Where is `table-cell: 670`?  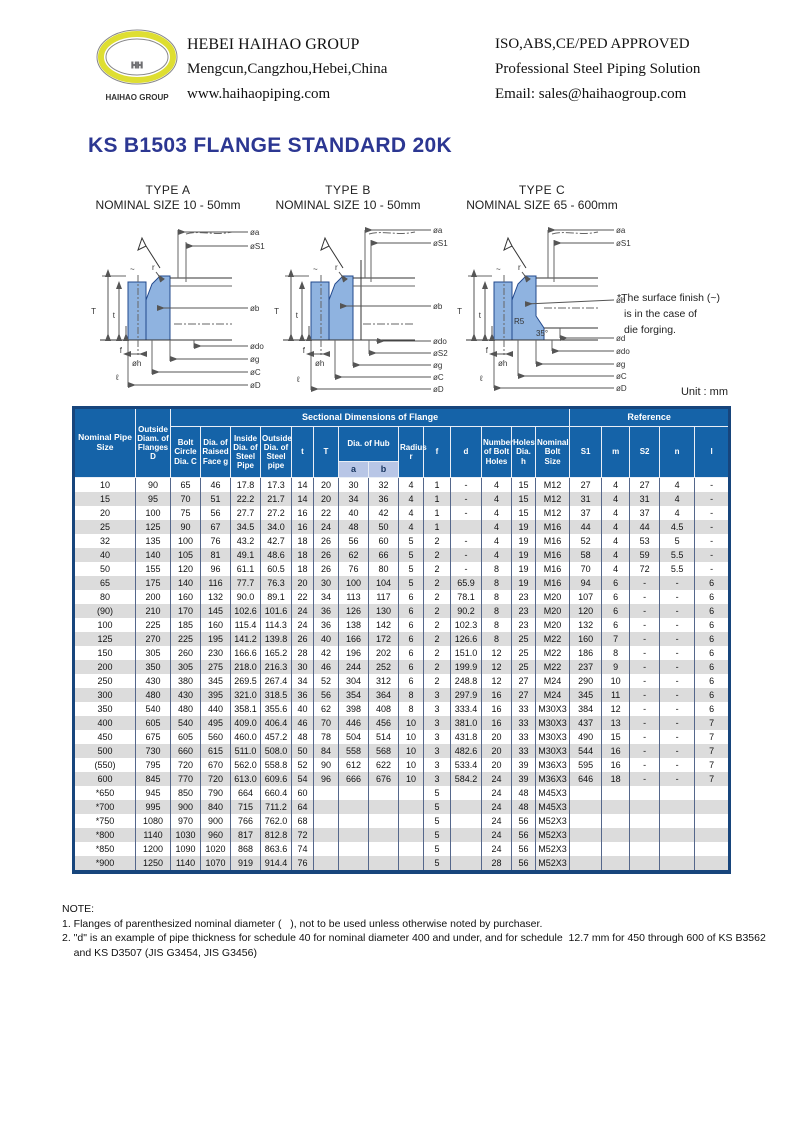
table-cell: 670 is located at coordinates (215, 765).